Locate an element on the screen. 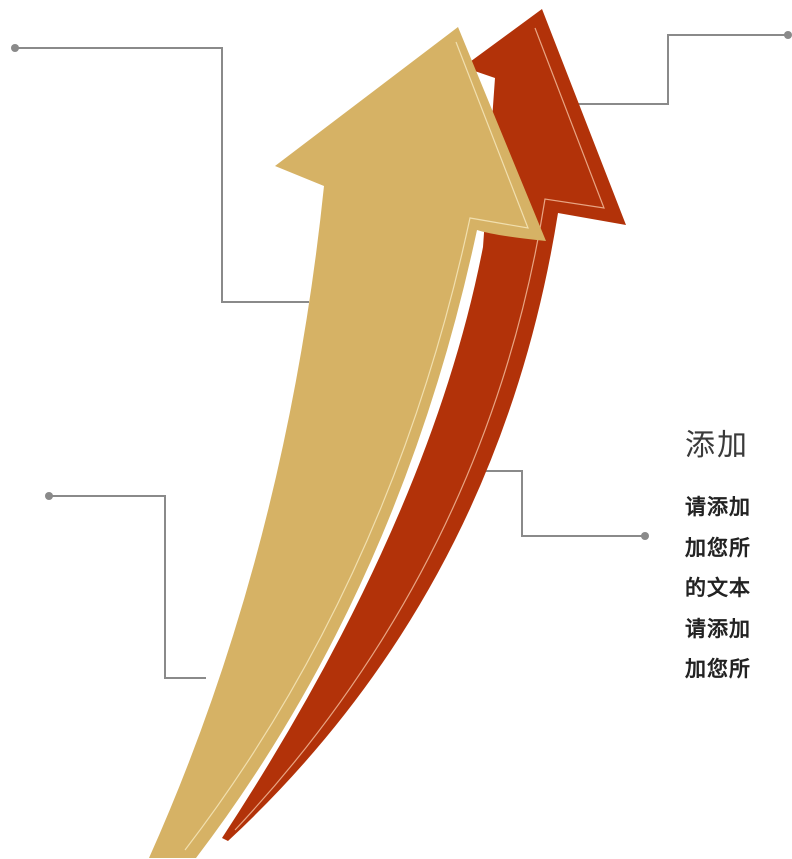 The width and height of the screenshot is (792, 859). text-block-body: 请添加 加您所 的文本 请添加 加您所 is located at coordinates (738, 588).